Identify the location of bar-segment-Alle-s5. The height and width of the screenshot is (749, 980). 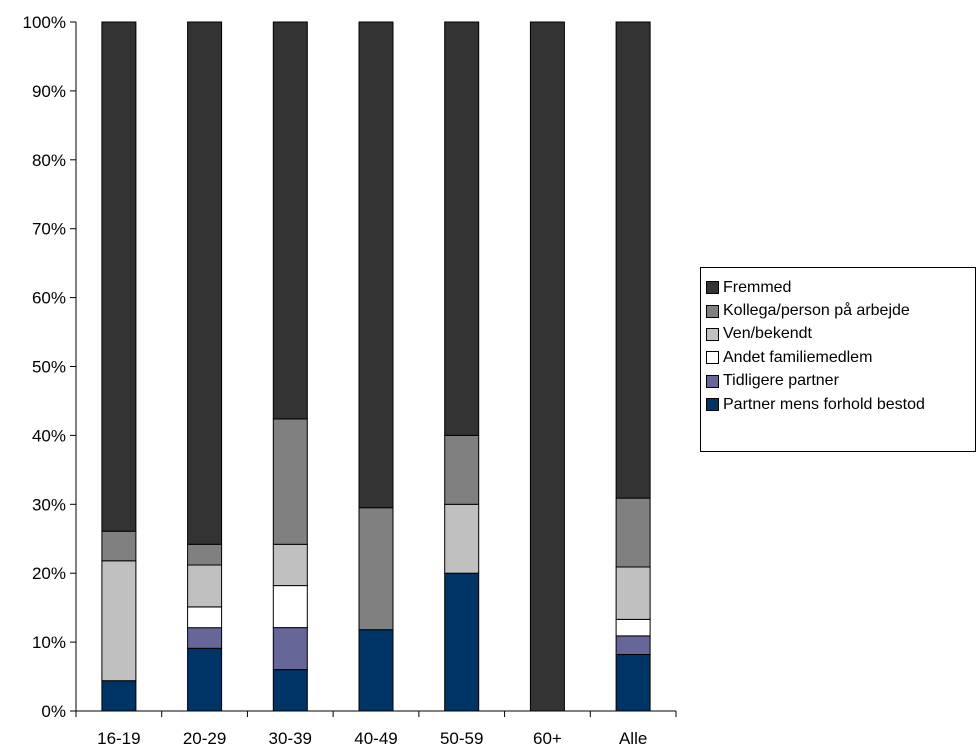
(633, 260).